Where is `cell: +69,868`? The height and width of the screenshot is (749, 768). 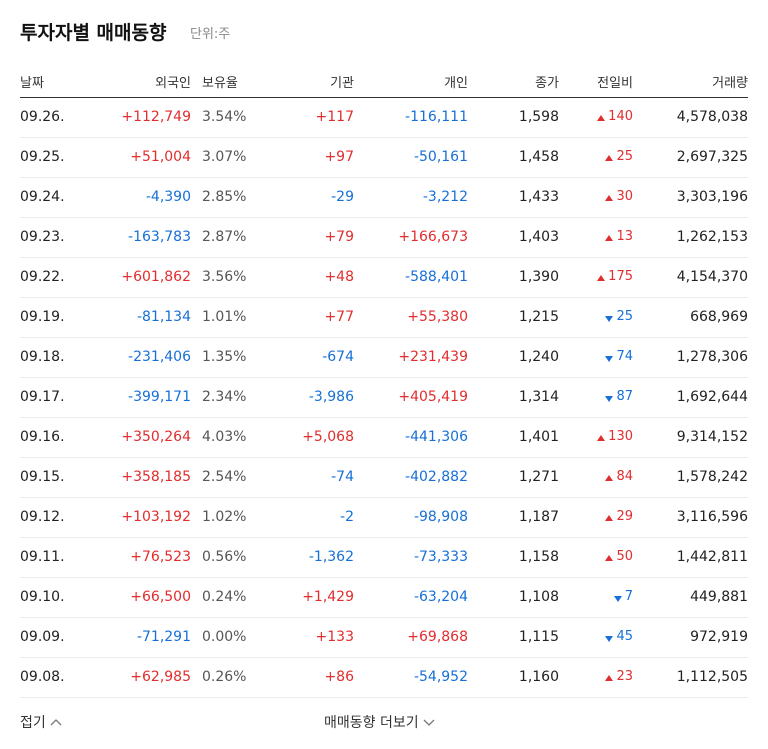 cell: +69,868 is located at coordinates (437, 637).